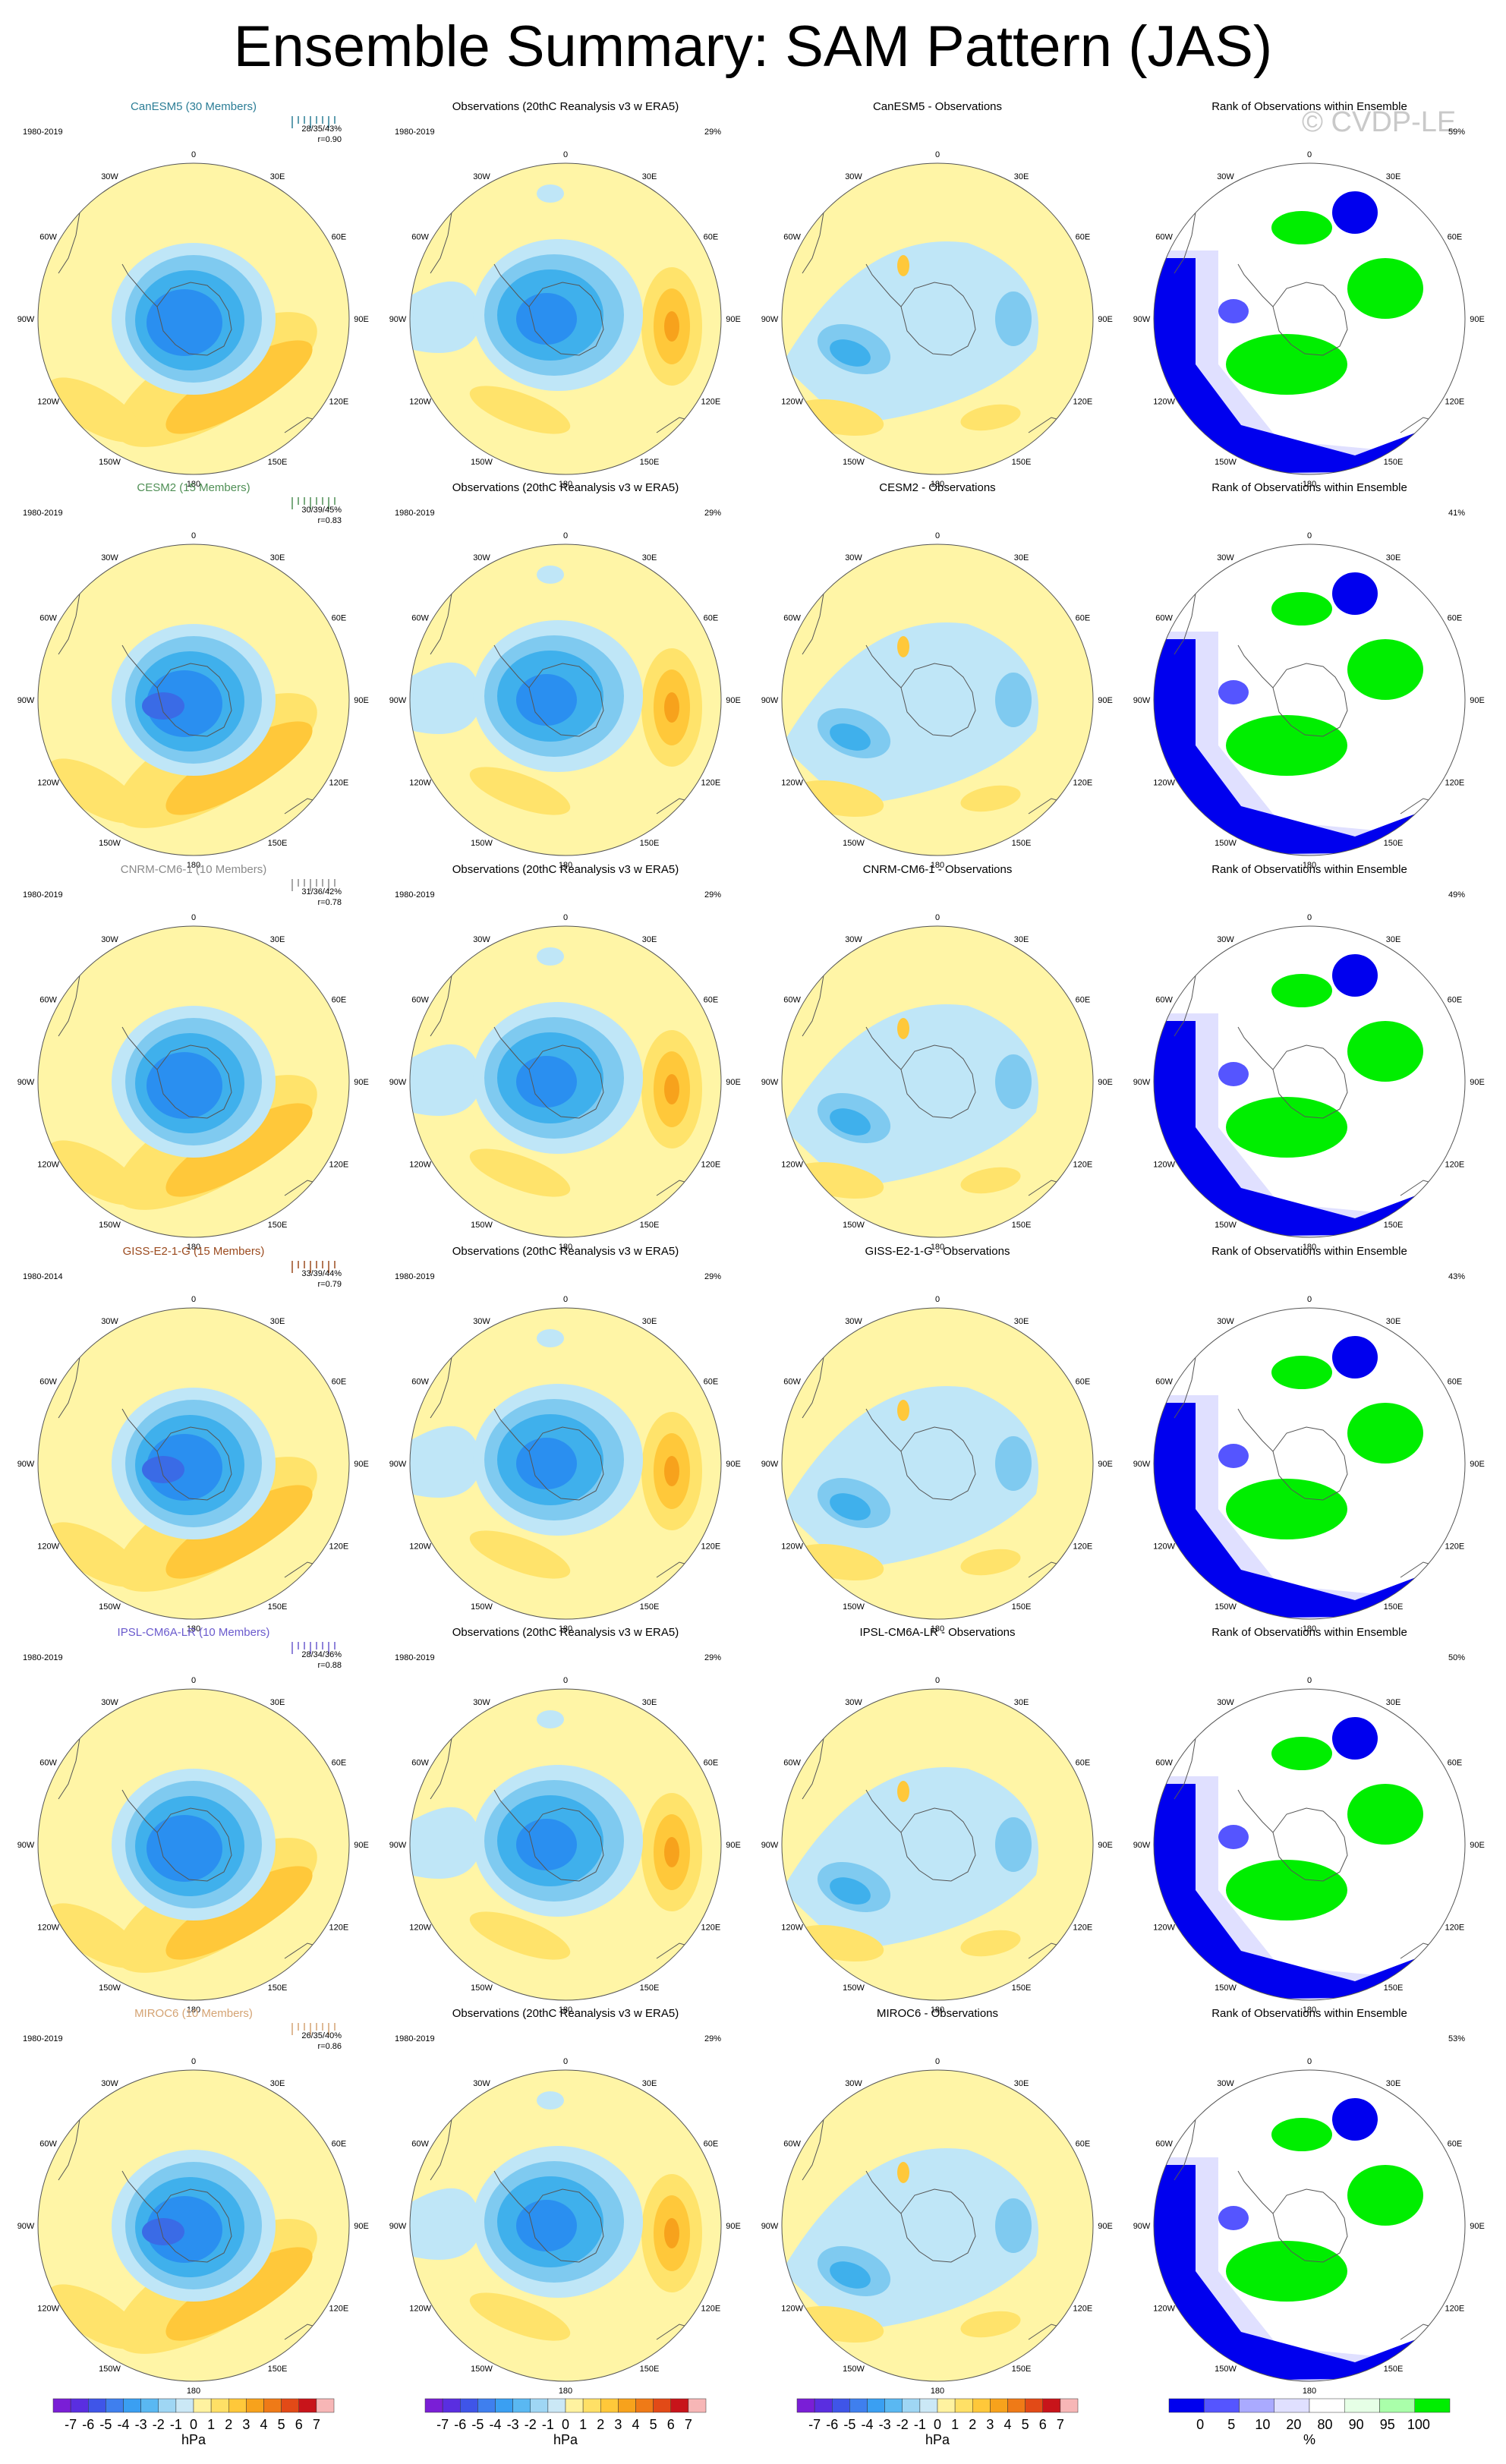 The image size is (1506, 2464). I want to click on difference-title: MIROC6 - Observations, so click(937, 2014).